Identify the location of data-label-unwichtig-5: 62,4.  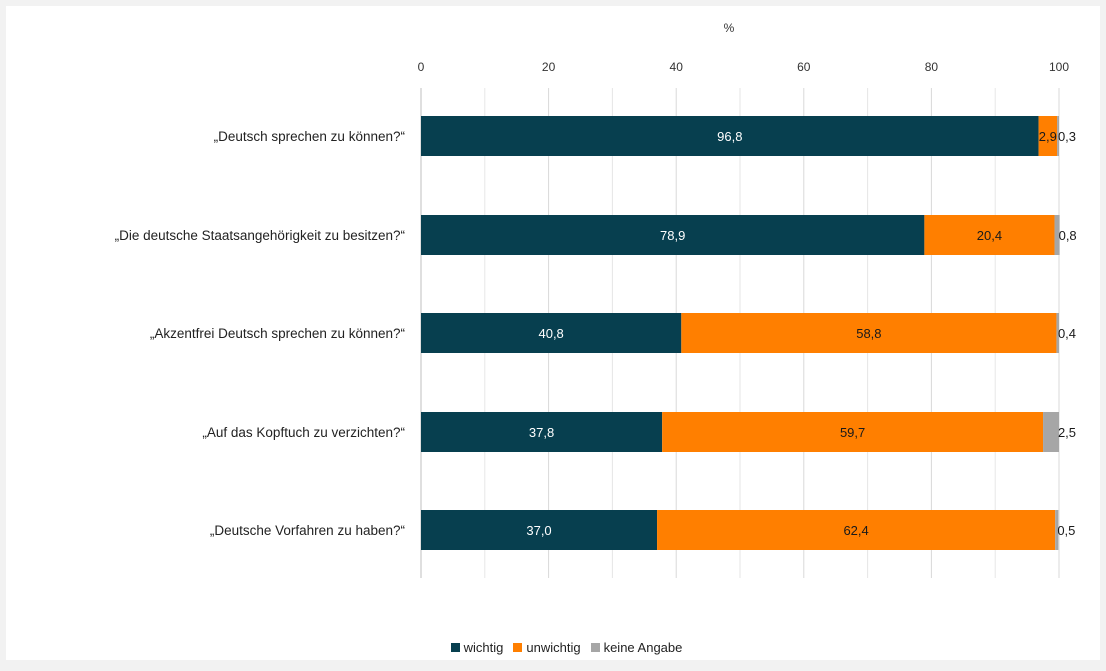
(855, 530).